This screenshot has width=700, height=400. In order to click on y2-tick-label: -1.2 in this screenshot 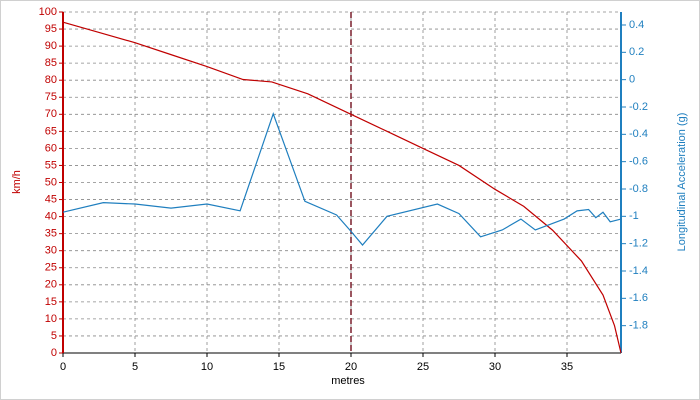, I will do `click(638, 244)`.